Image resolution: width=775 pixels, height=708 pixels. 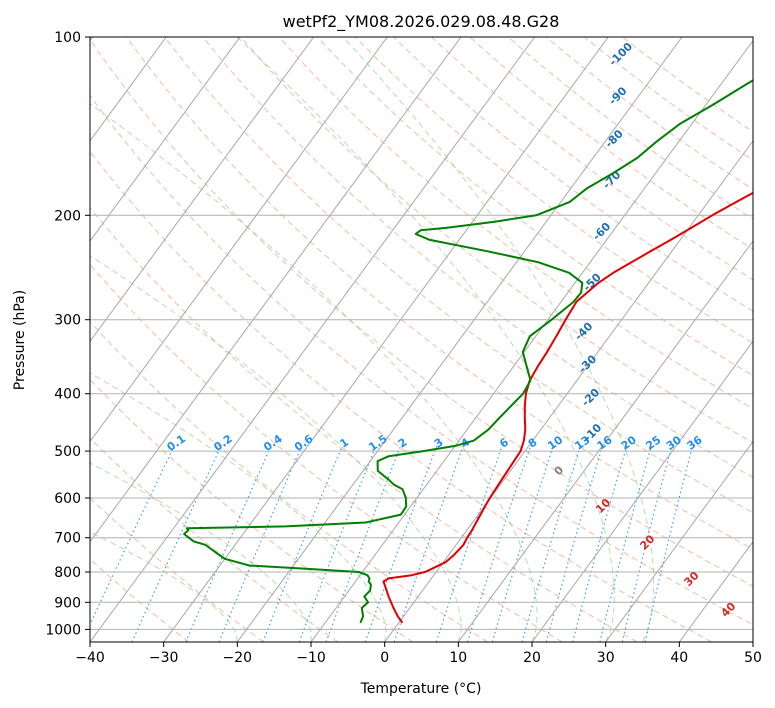 What do you see at coordinates (679, 658) in the screenshot?
I see `x-tick-label: 40` at bounding box center [679, 658].